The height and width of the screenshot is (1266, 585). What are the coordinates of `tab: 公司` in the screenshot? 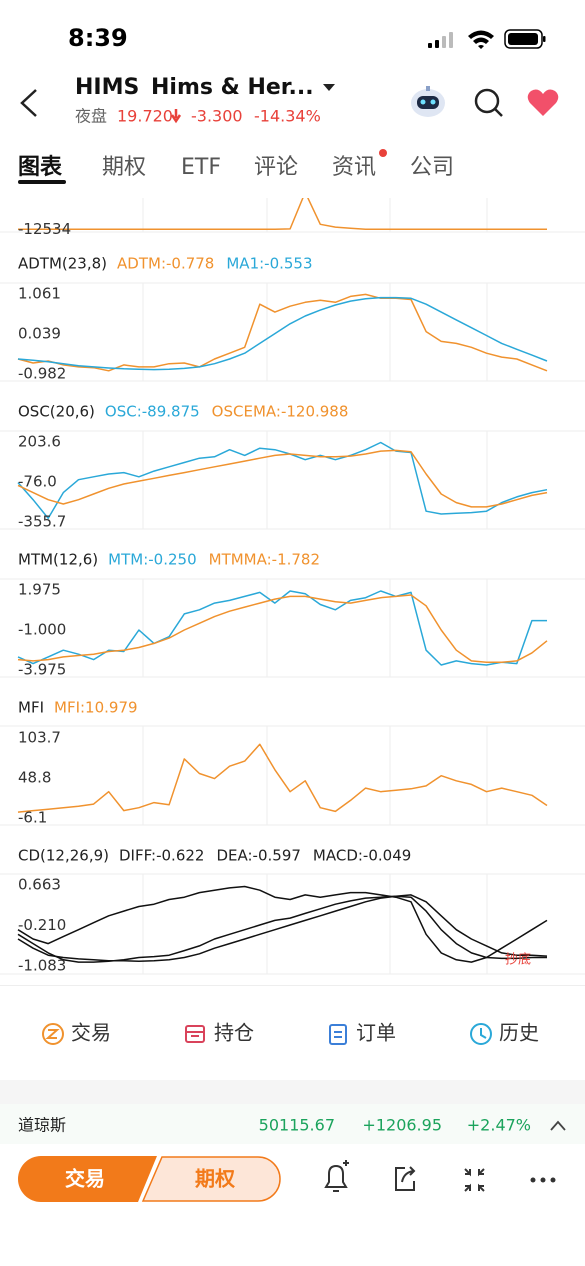 It's located at (432, 167).